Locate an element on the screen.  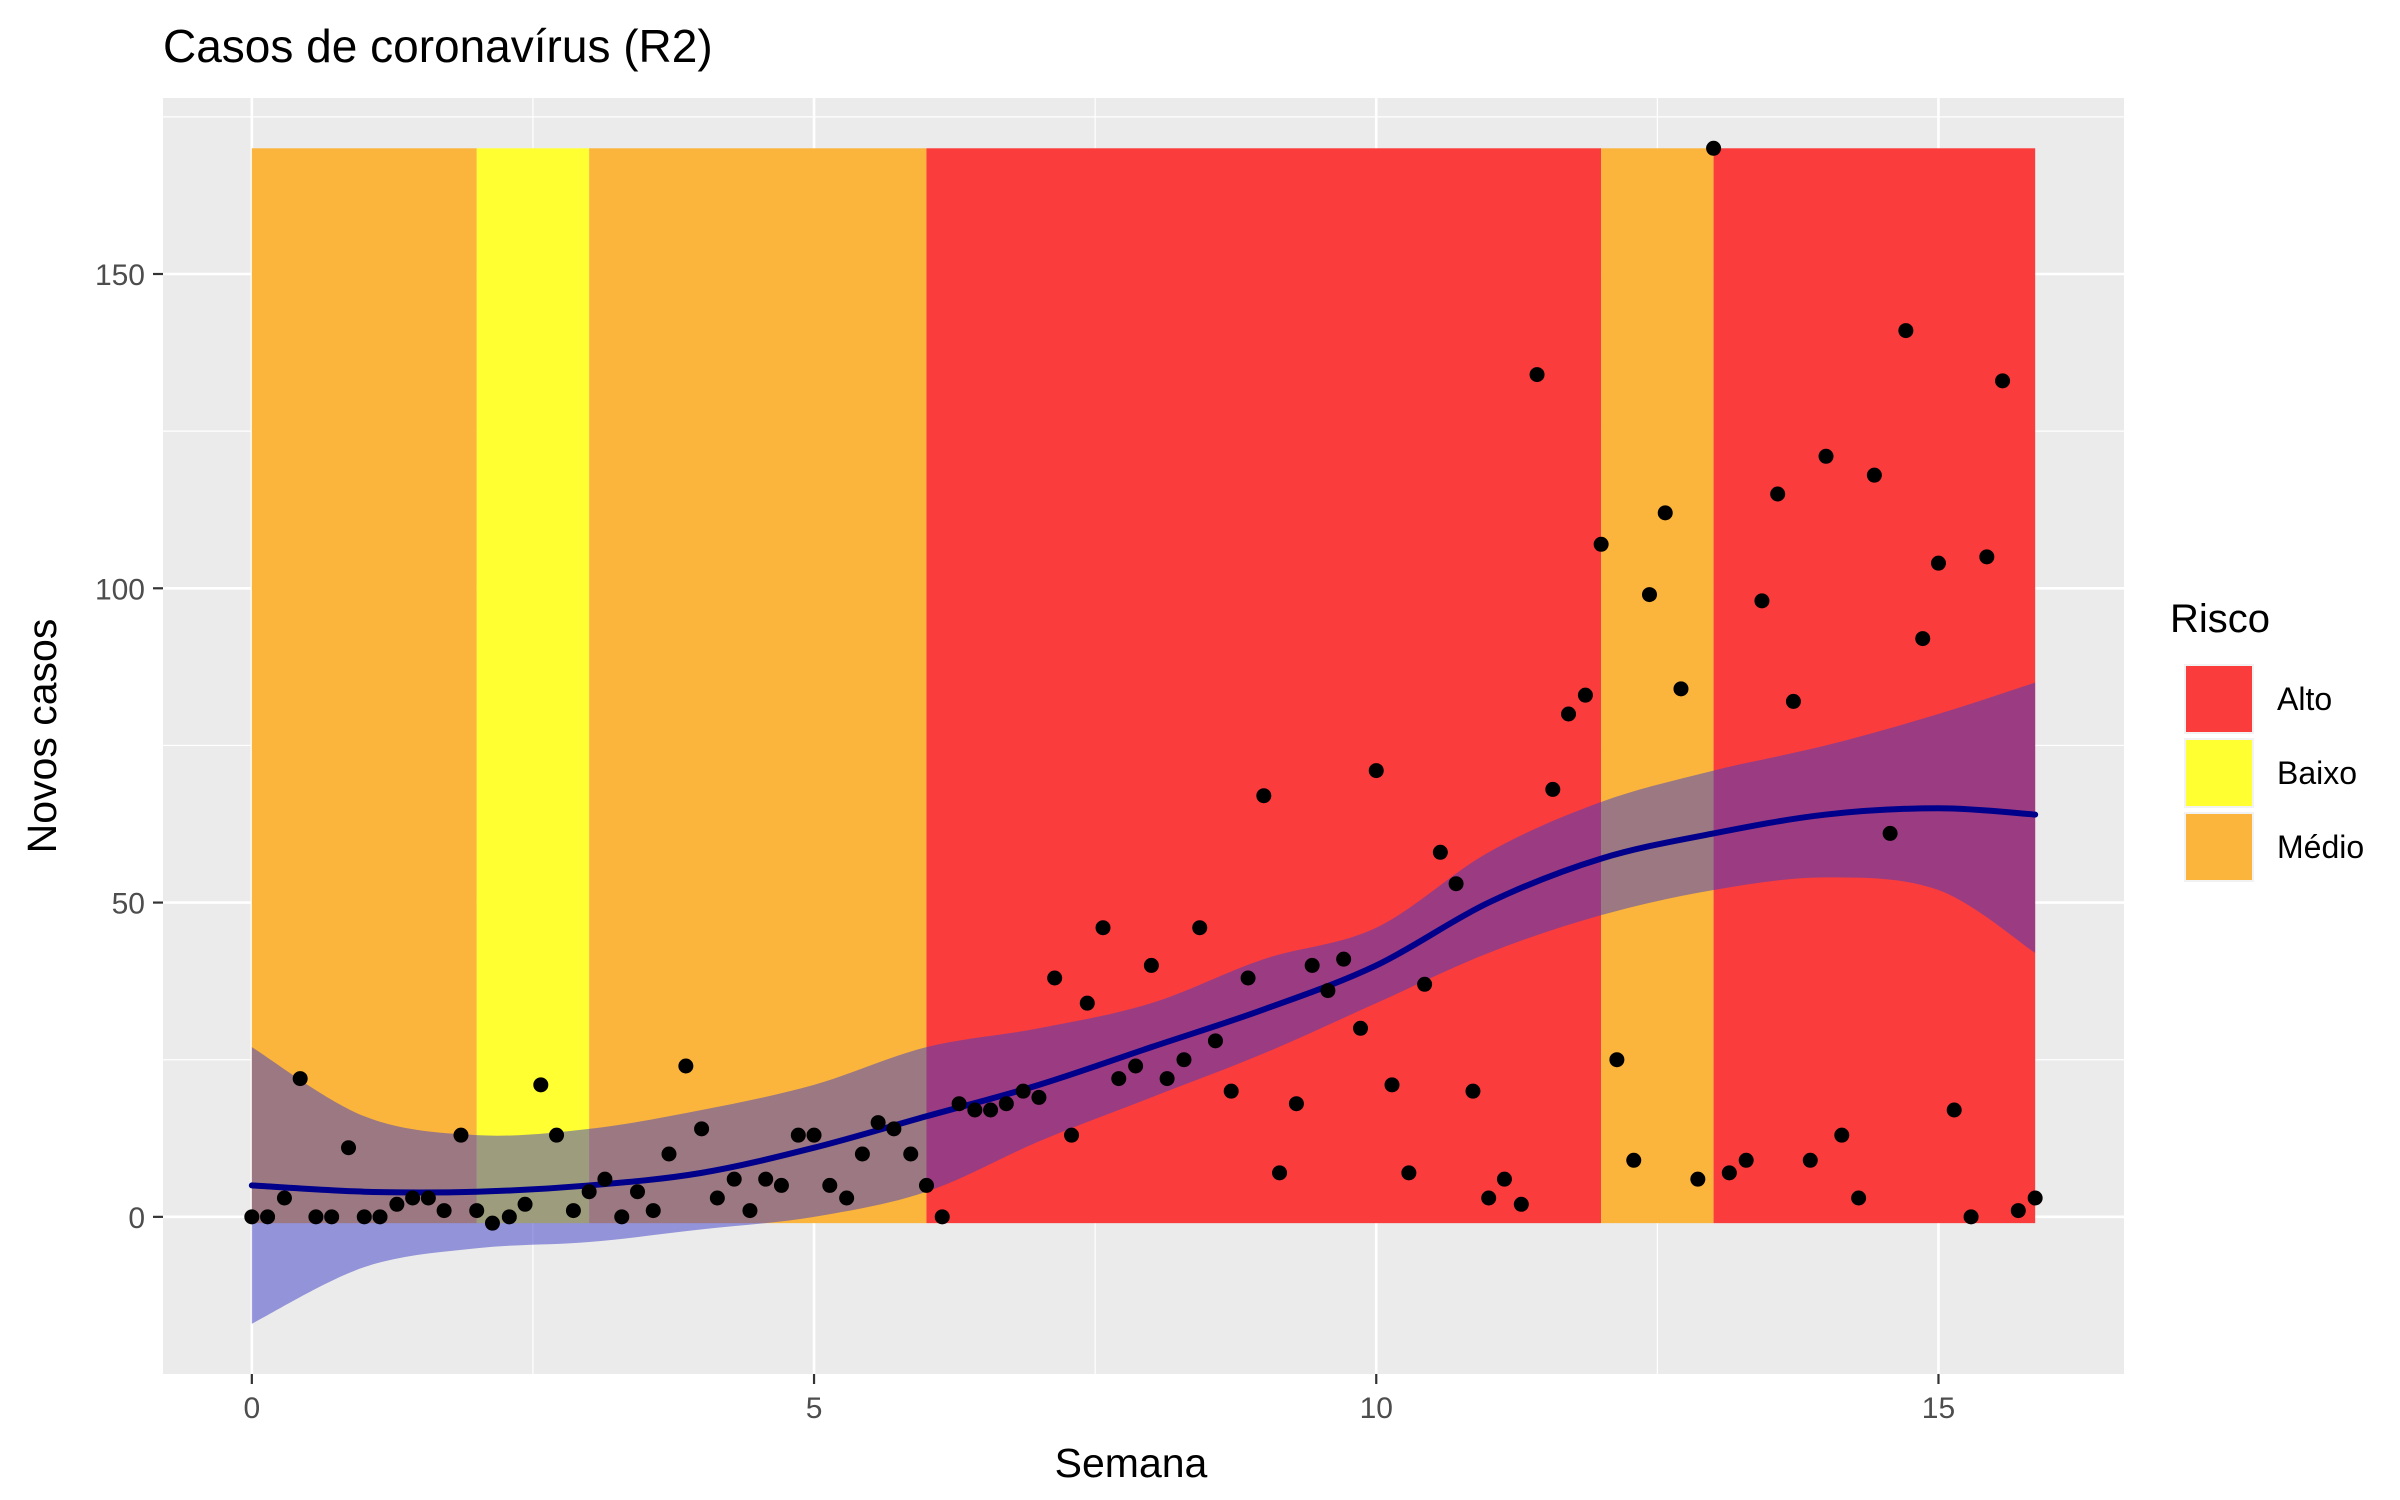
y-tick-label: 50 is located at coordinates (128, 904).